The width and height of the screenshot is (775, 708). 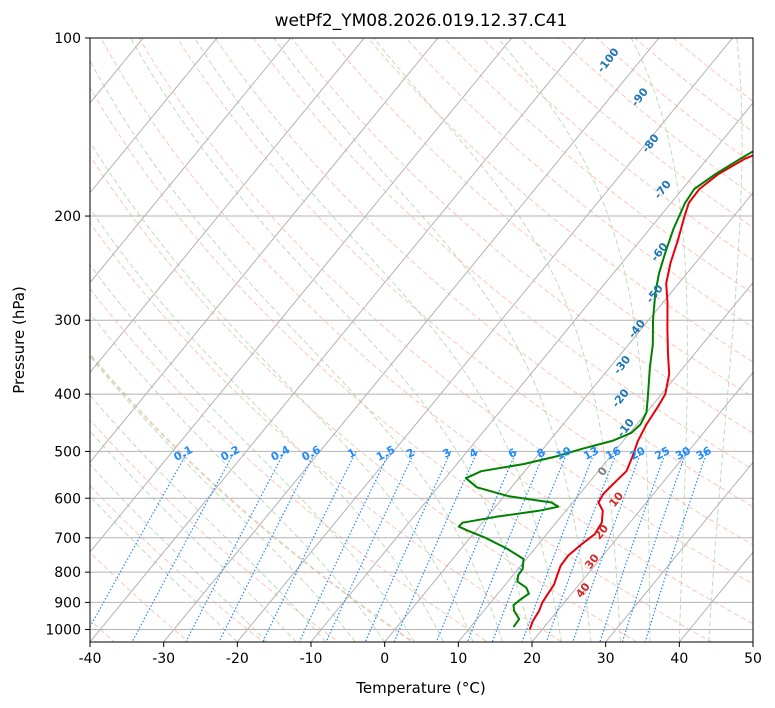 What do you see at coordinates (90, 659) in the screenshot?
I see `x-tick-label: -40` at bounding box center [90, 659].